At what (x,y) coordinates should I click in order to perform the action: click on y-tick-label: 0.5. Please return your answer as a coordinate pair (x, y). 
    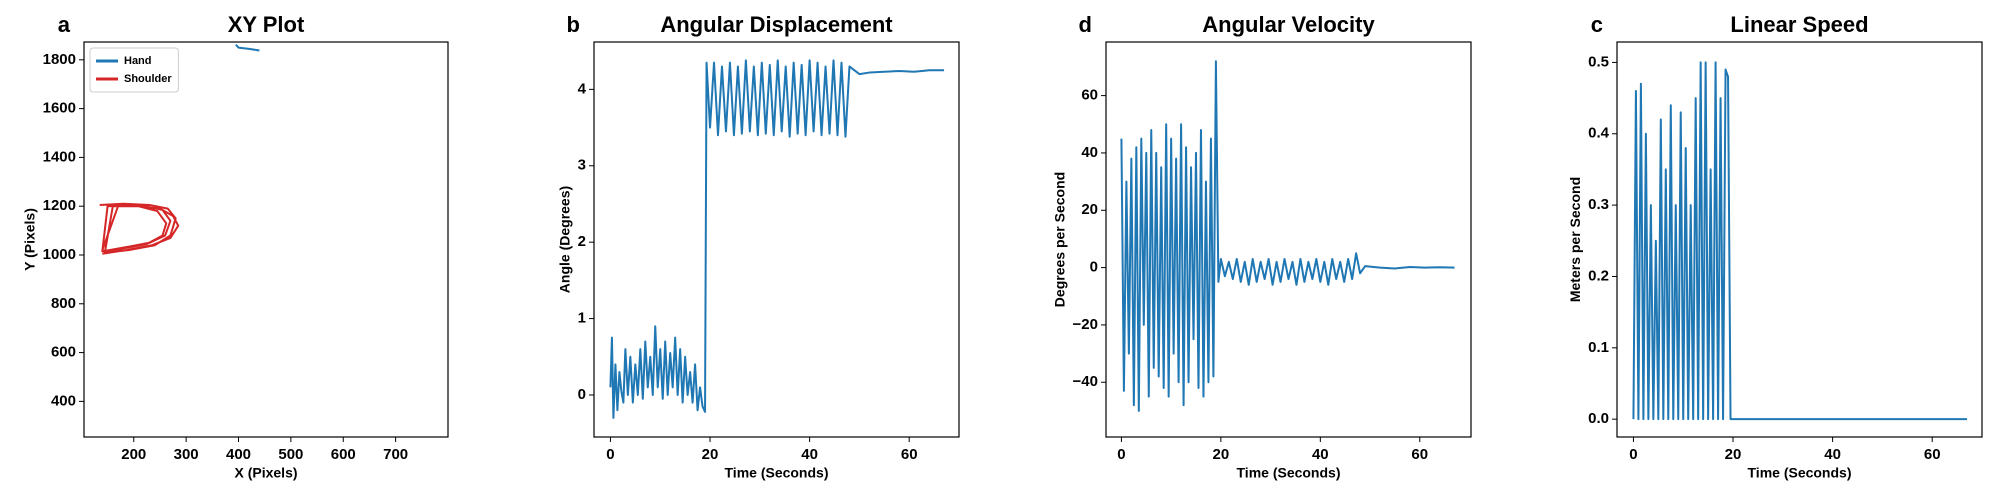
    Looking at the image, I should click on (1598, 61).